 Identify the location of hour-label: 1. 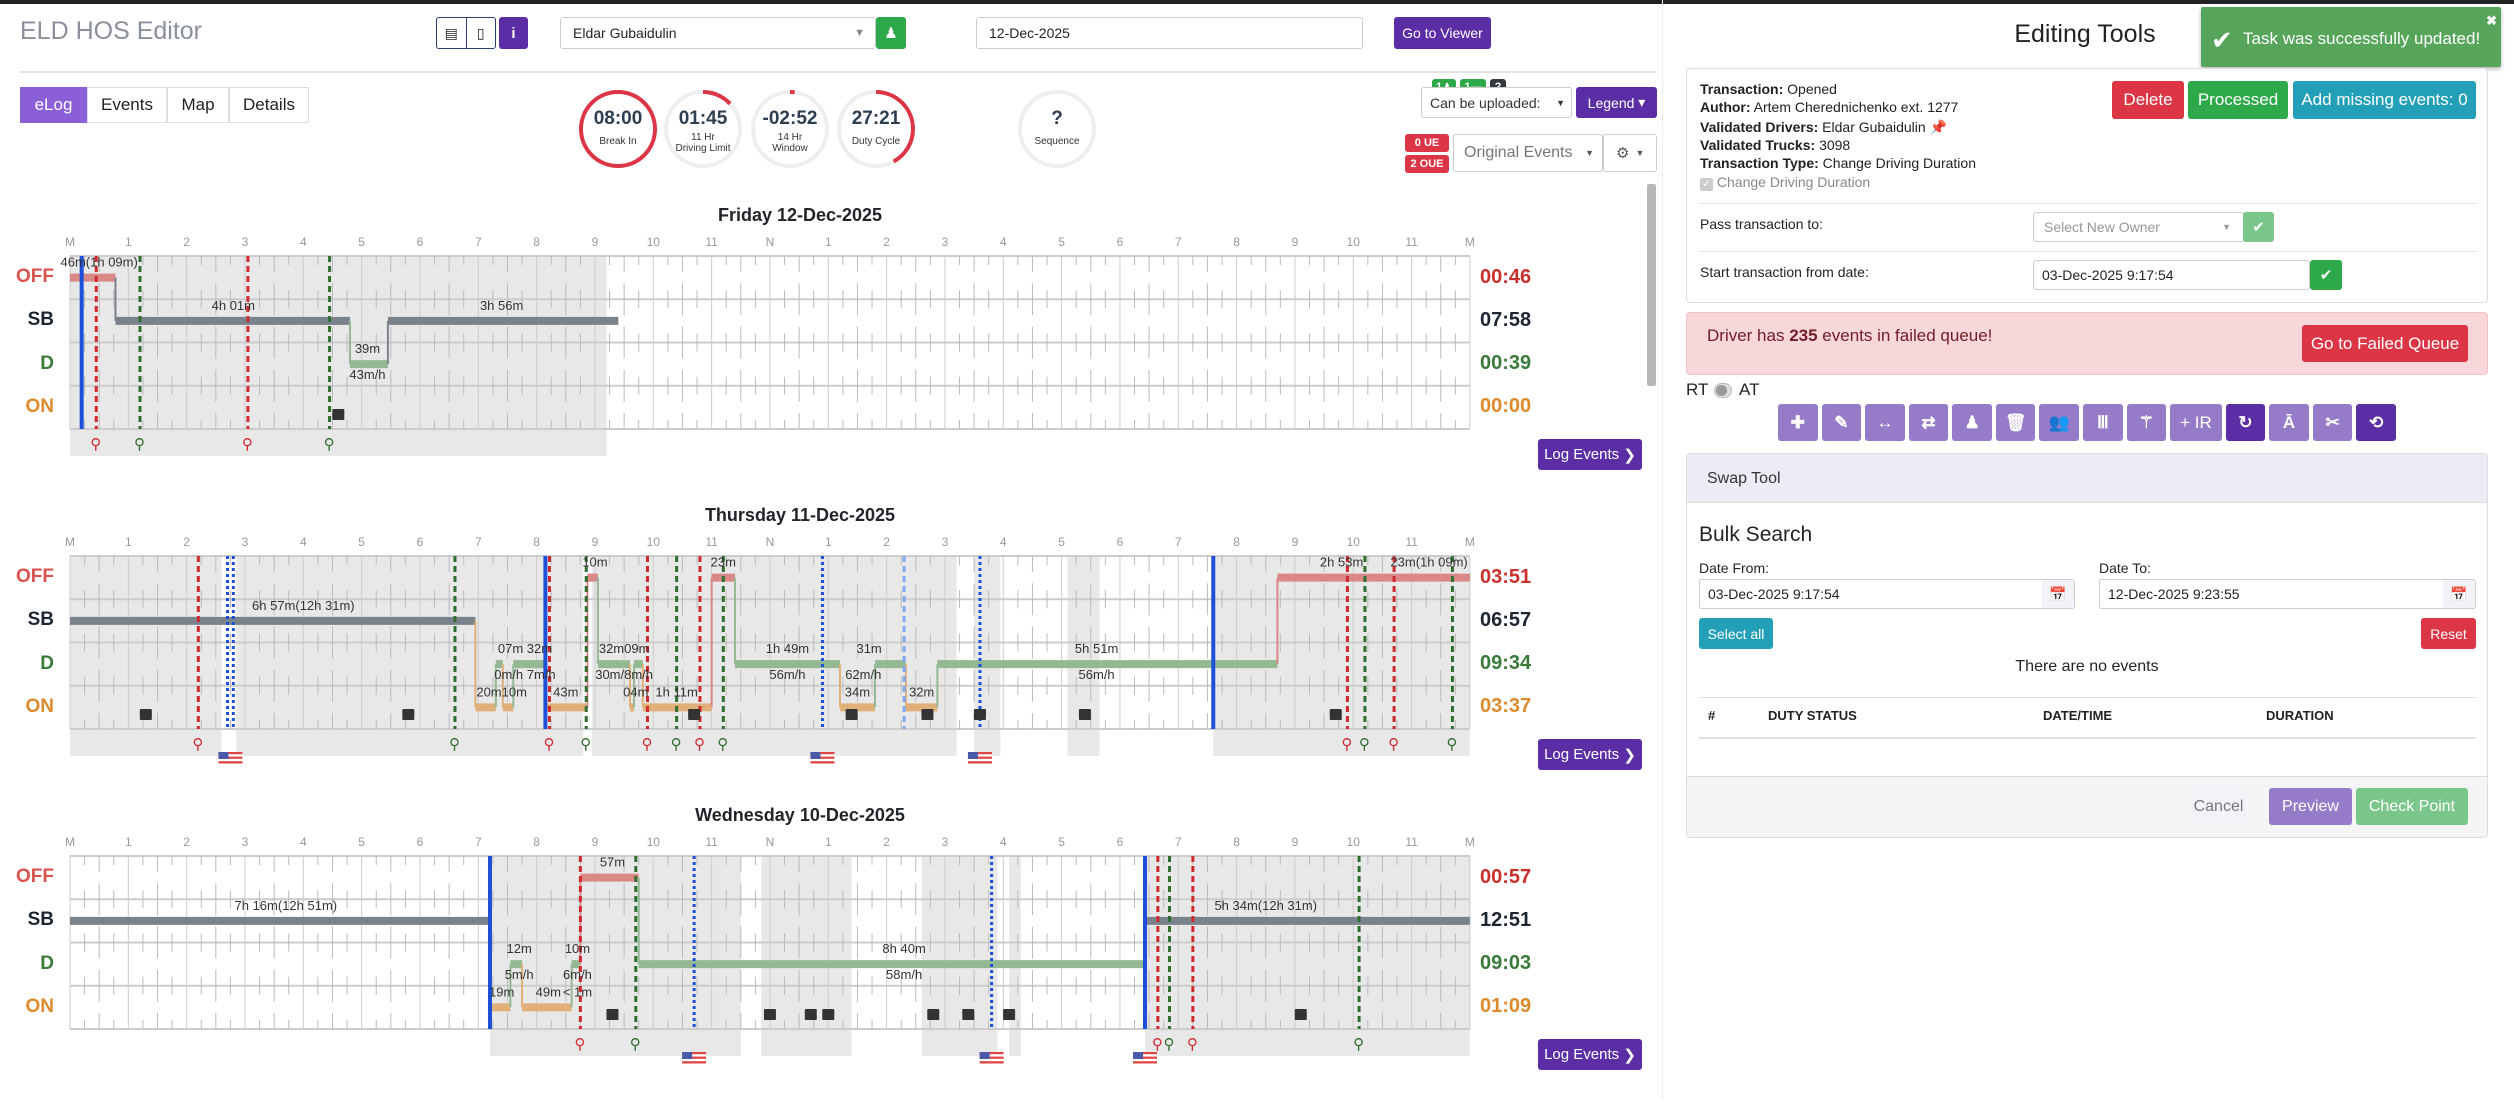
(828, 542).